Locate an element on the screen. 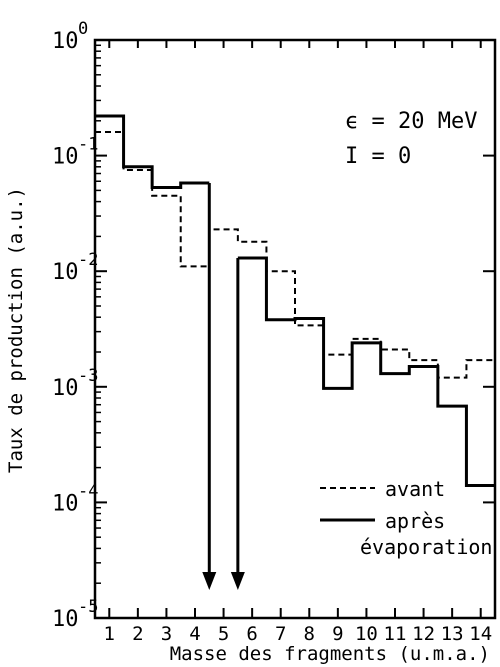 The width and height of the screenshot is (500, 667). x-tick-labels: 1 2 3 4 5 6 7 8 9 10 11 12 13 14 is located at coordinates (298, 634).